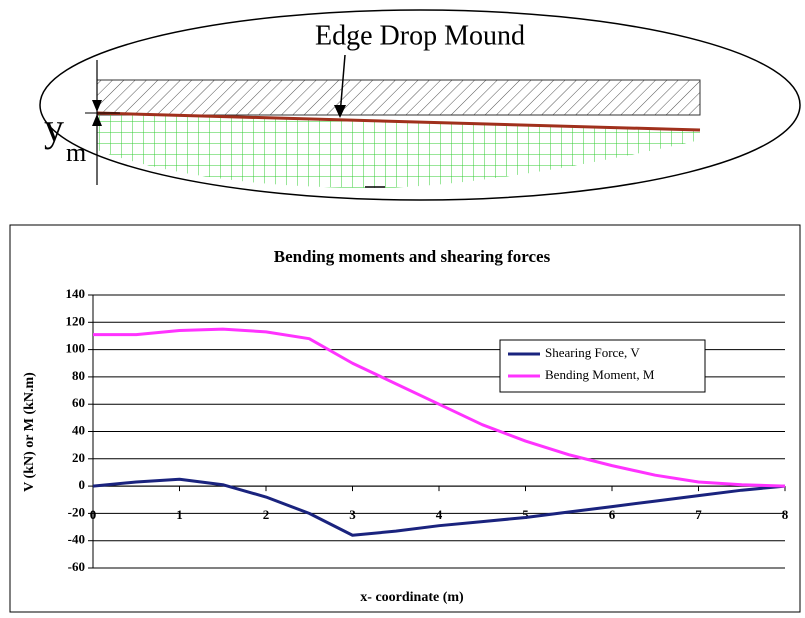  I want to click on x-tick-label: 3, so click(352, 514).